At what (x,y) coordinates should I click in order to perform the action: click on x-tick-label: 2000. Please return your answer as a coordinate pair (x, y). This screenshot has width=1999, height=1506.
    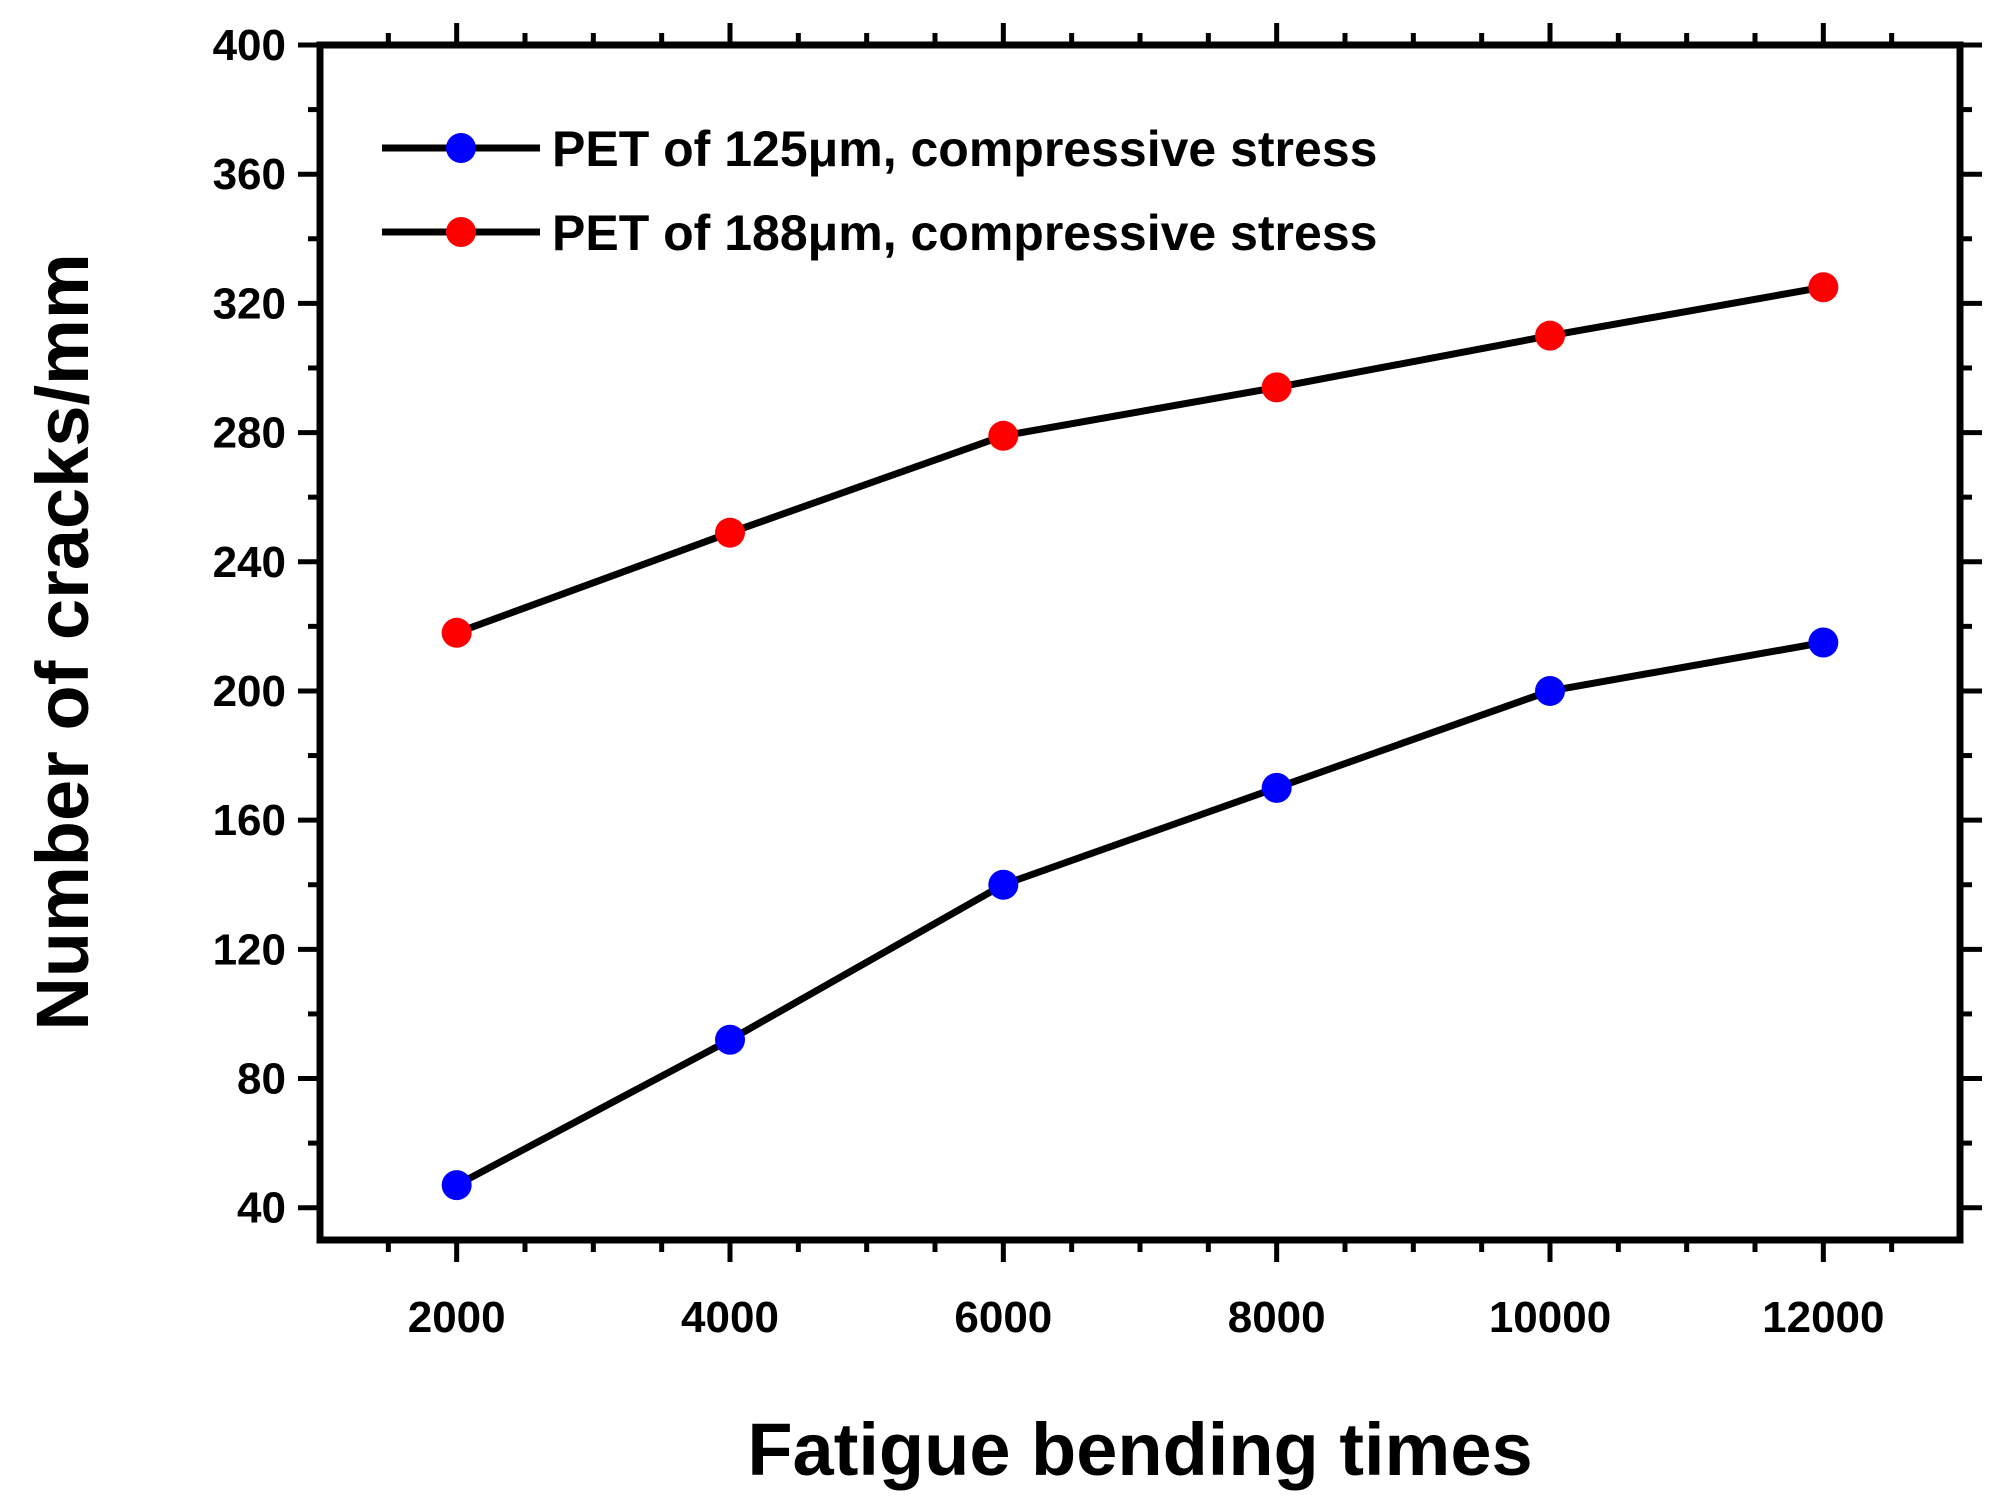
    Looking at the image, I should click on (457, 1317).